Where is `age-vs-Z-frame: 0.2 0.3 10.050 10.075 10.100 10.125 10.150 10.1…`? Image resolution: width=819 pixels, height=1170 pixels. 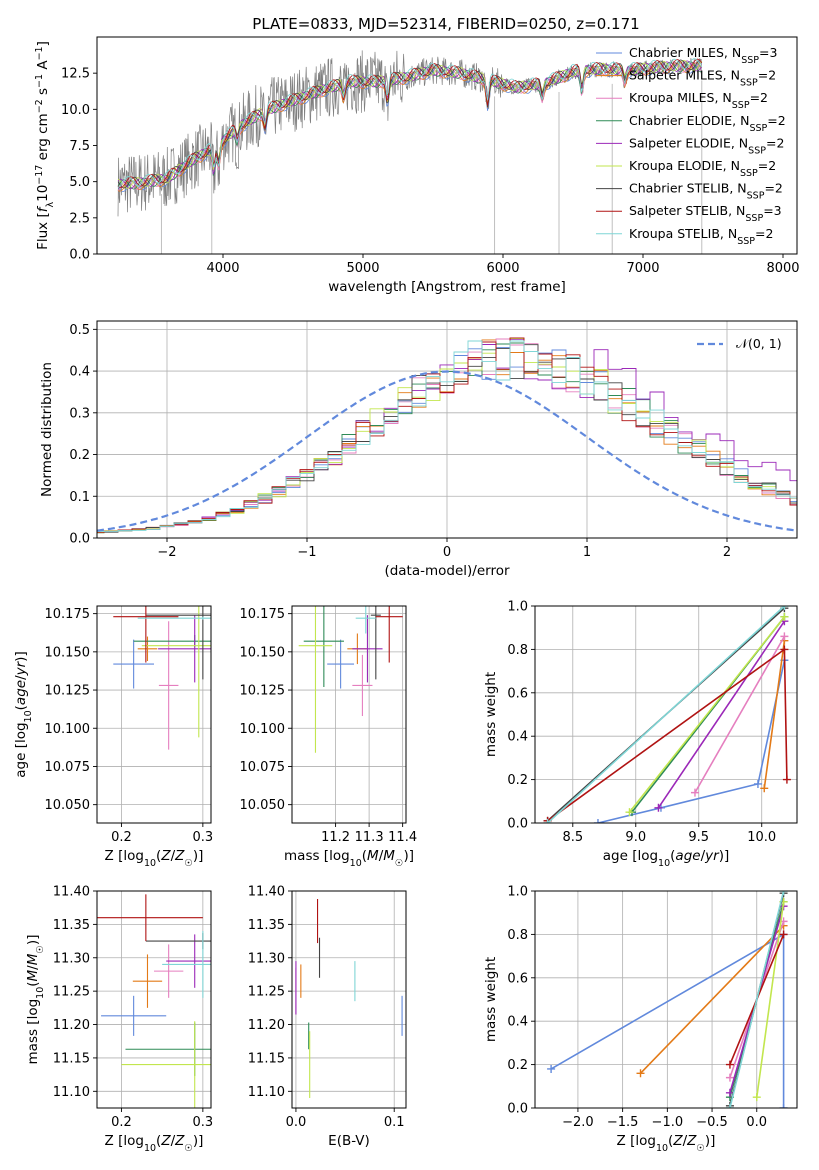
age-vs-Z-frame: 0.2 0.3 10.050 10.075 10.100 10.125 10.150 10.1… is located at coordinates (129, 725).